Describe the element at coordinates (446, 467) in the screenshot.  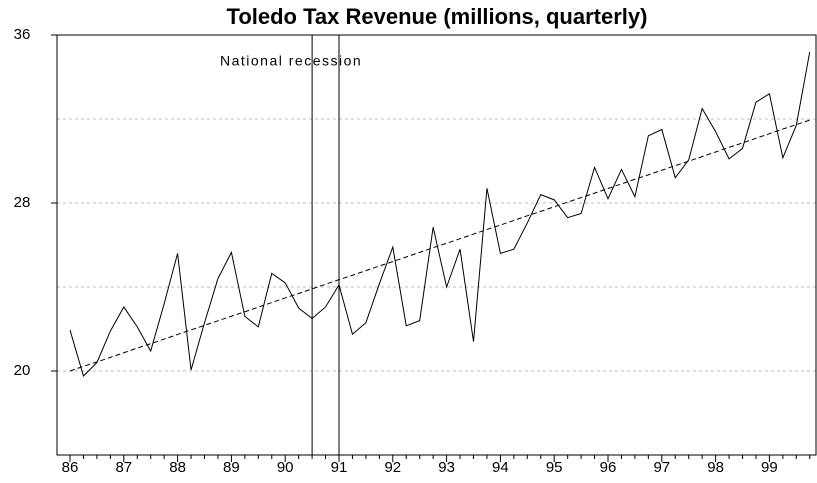
I see `x-tick-label: 93` at that location.